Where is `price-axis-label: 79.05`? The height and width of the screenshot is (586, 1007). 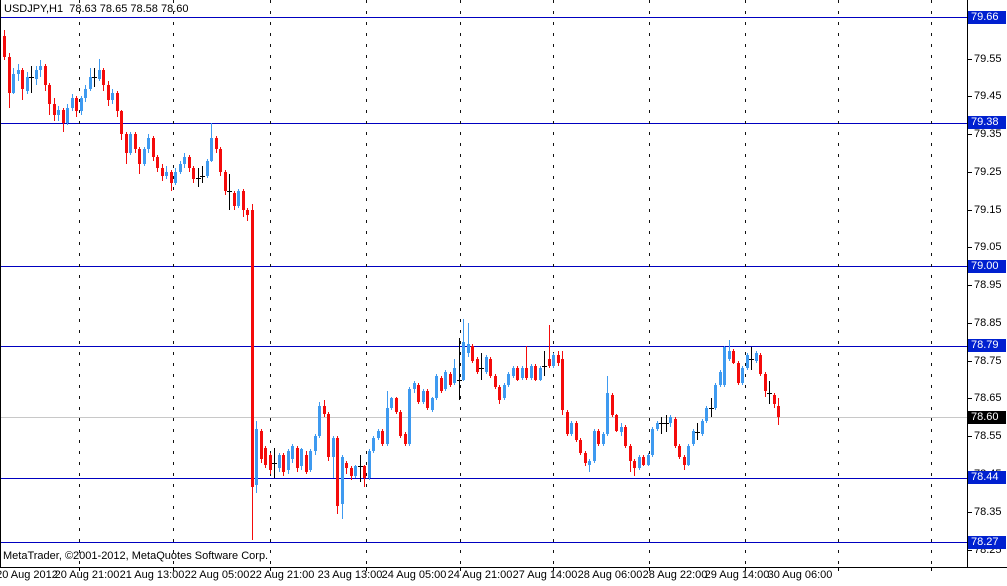
price-axis-label: 79.05 is located at coordinates (988, 247).